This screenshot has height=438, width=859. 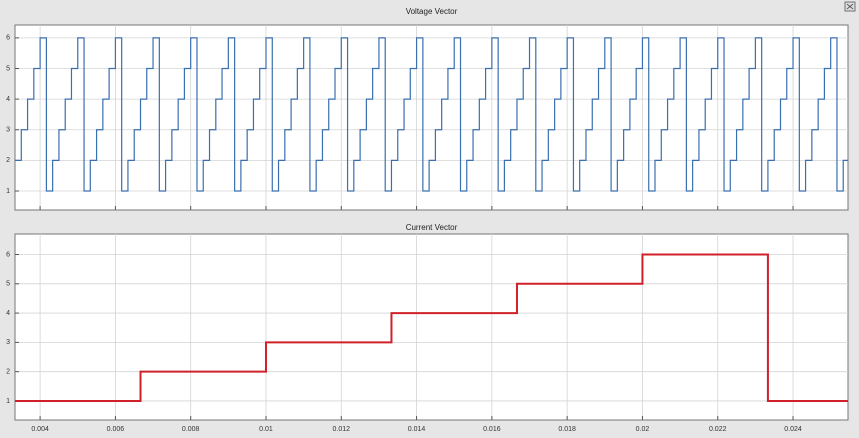 I want to click on x-tick-label: 0.024, so click(x=793, y=429).